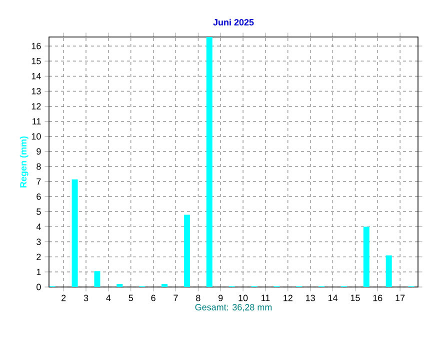 Image resolution: width=430 pixels, height=350 pixels. What do you see at coordinates (38, 211) in the screenshot?
I see `y-tick-label: 5` at bounding box center [38, 211].